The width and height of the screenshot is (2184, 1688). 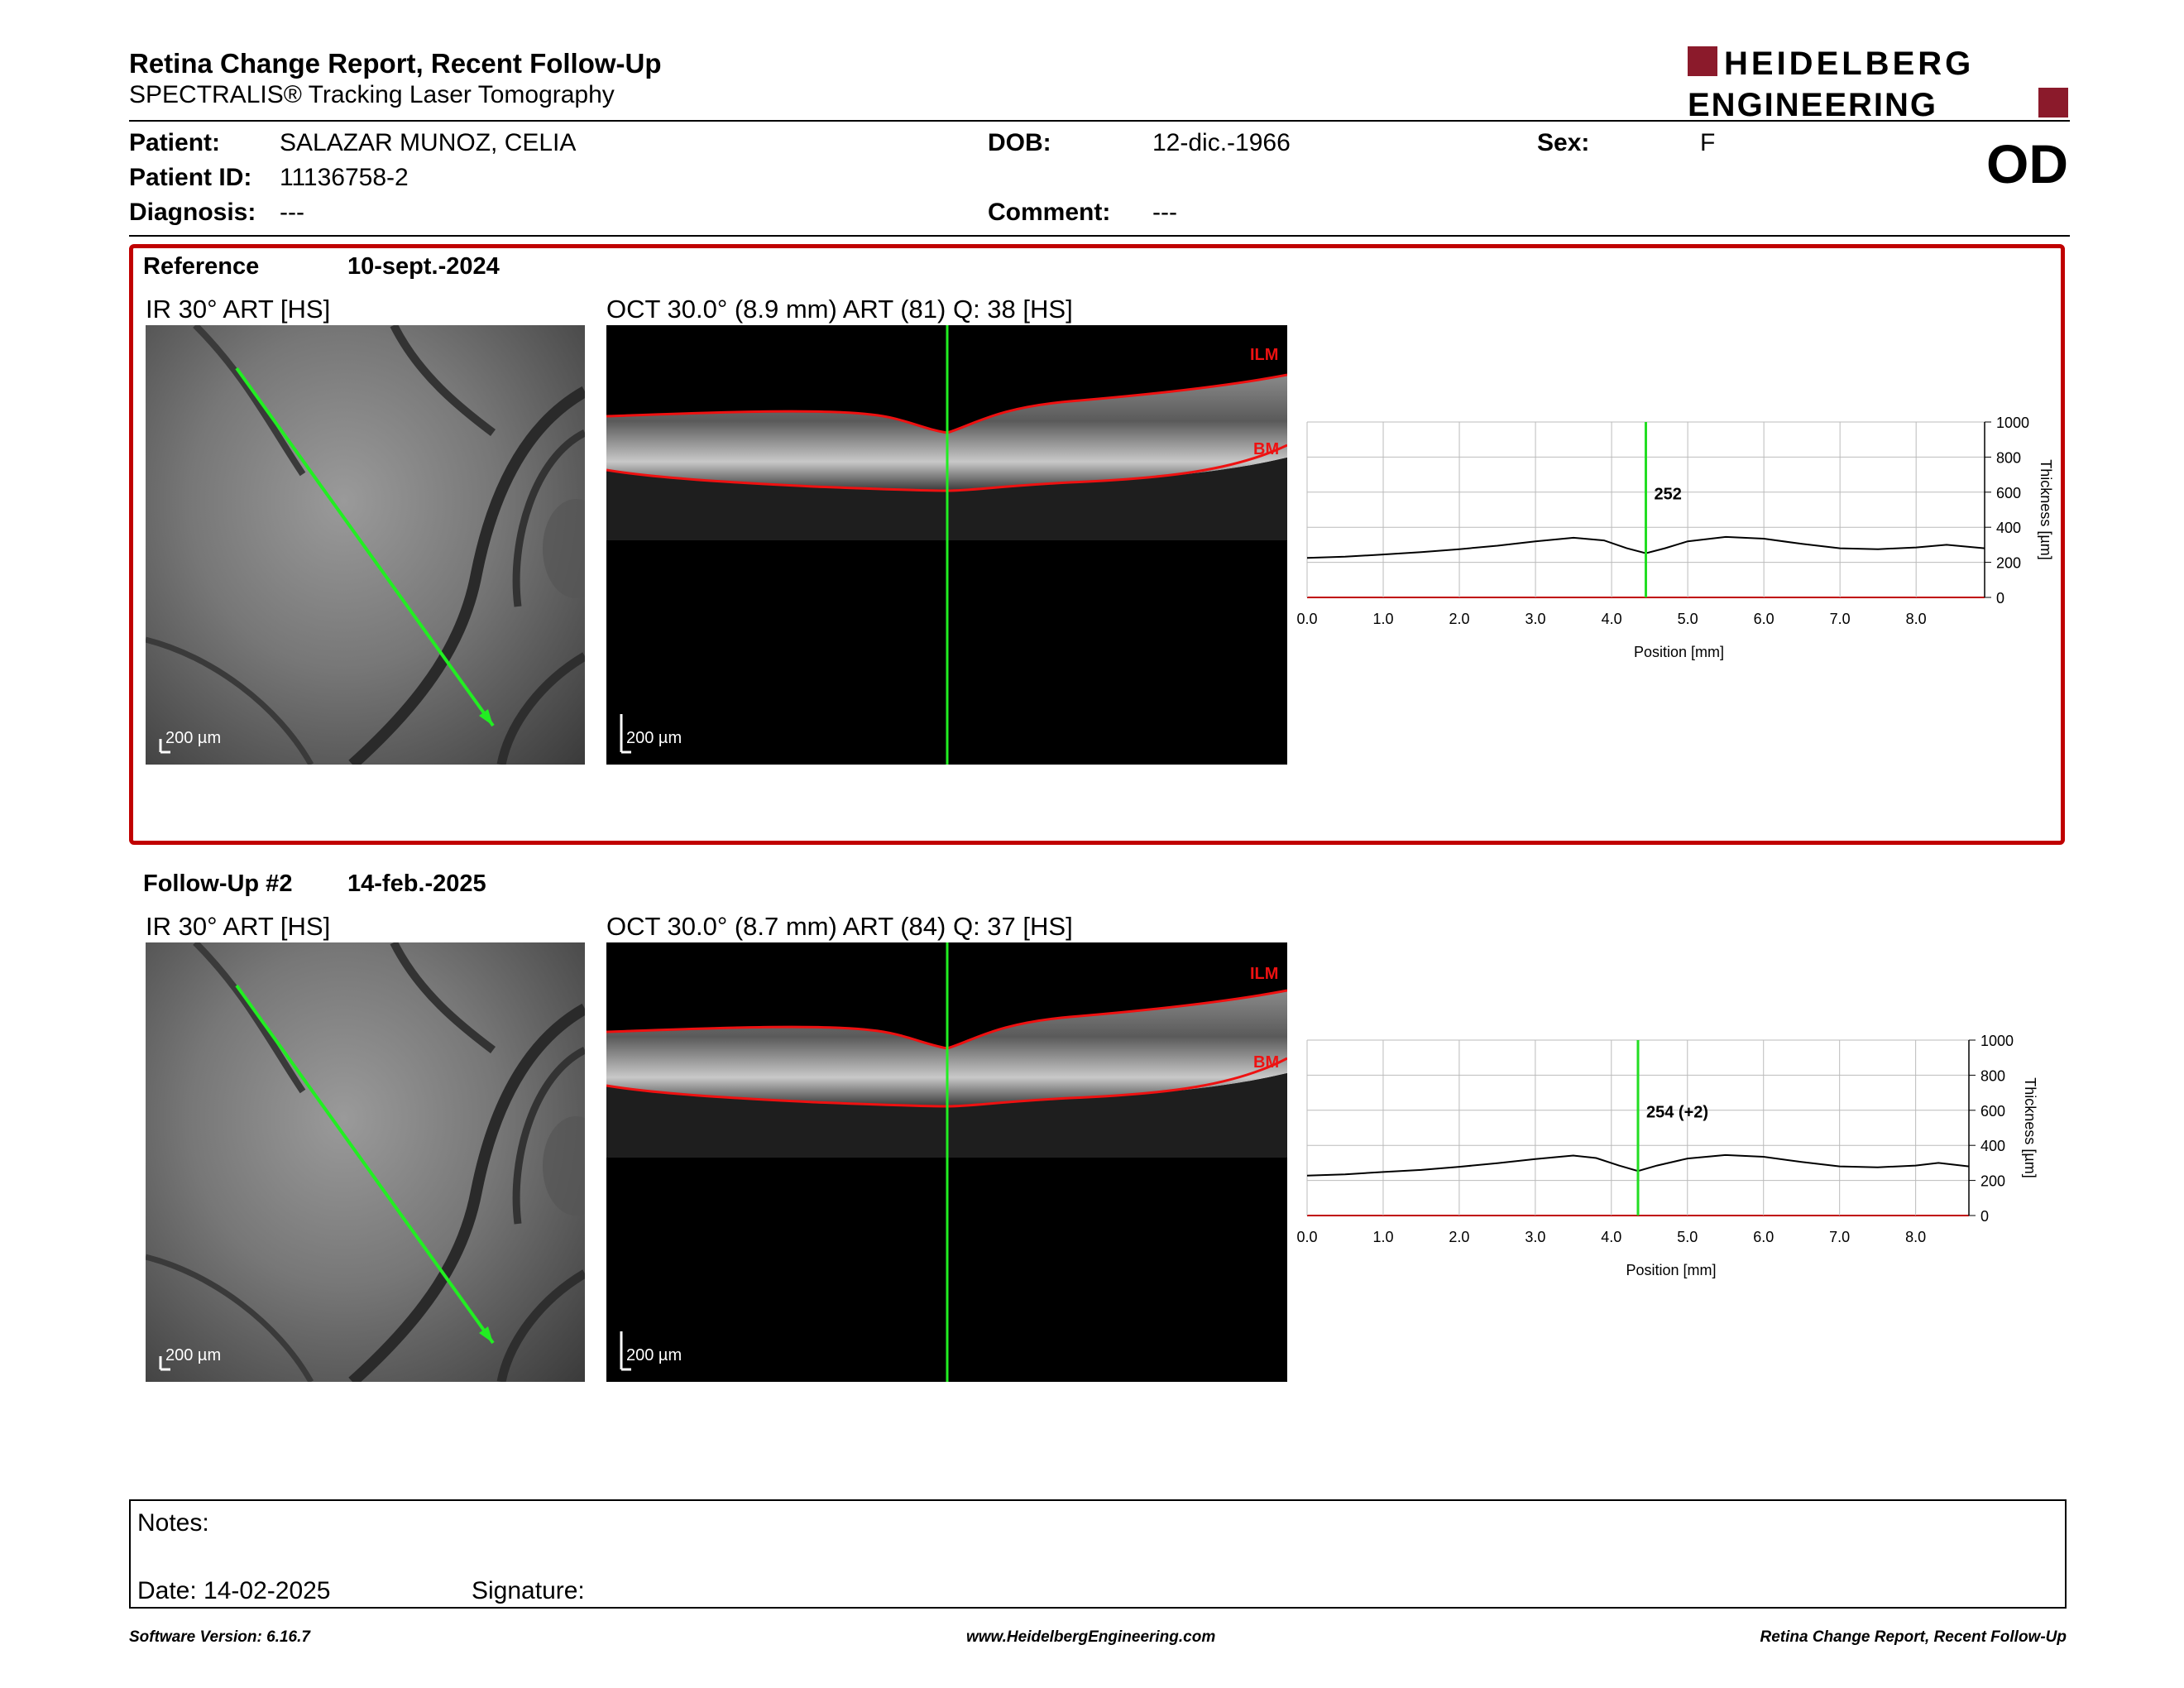 What do you see at coordinates (190, 177) in the screenshot?
I see `patient-id-label: Patient ID:` at bounding box center [190, 177].